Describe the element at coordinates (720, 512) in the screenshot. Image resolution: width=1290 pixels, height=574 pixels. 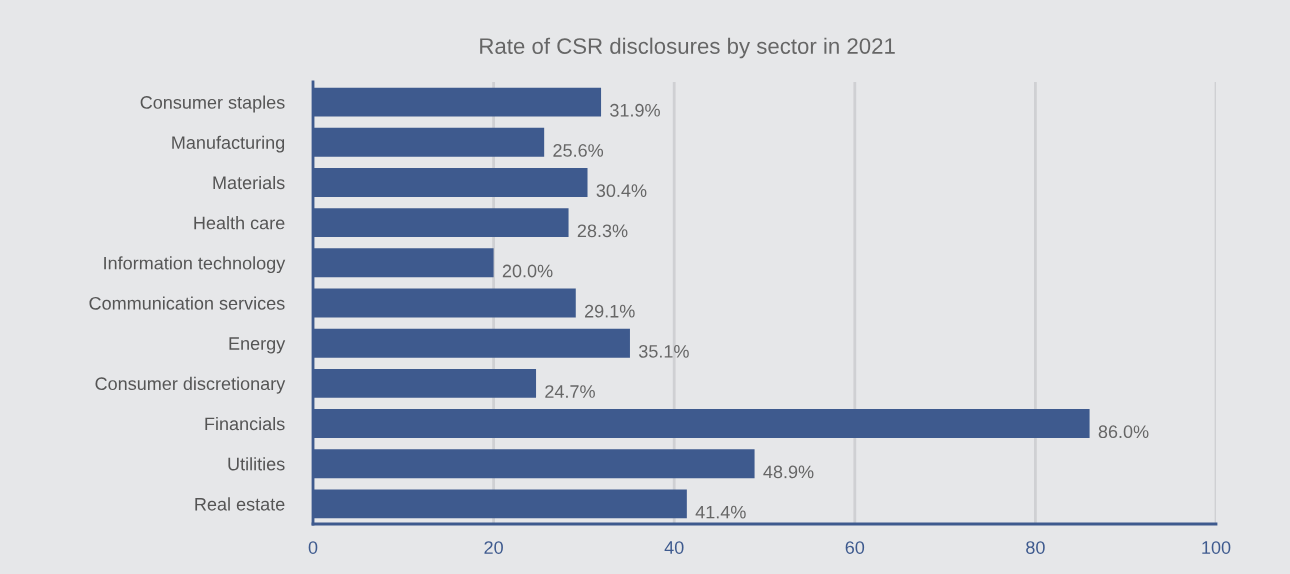
I see `data-label: 41.4%` at that location.